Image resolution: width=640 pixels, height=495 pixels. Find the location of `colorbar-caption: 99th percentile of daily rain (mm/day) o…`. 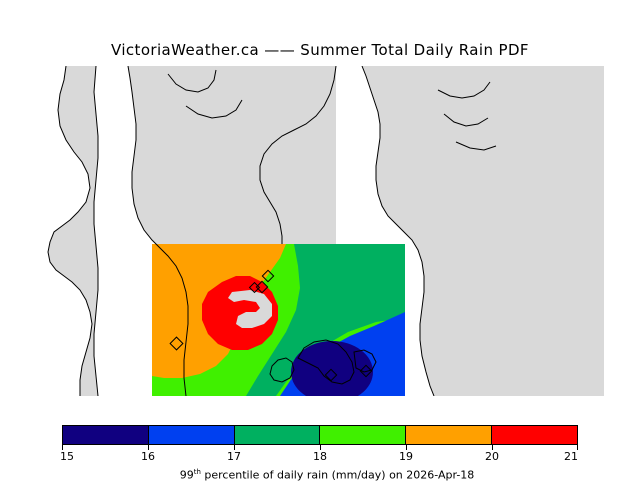

colorbar-caption: 99th percentile of daily rain (mm/day) o… is located at coordinates (320, 475).